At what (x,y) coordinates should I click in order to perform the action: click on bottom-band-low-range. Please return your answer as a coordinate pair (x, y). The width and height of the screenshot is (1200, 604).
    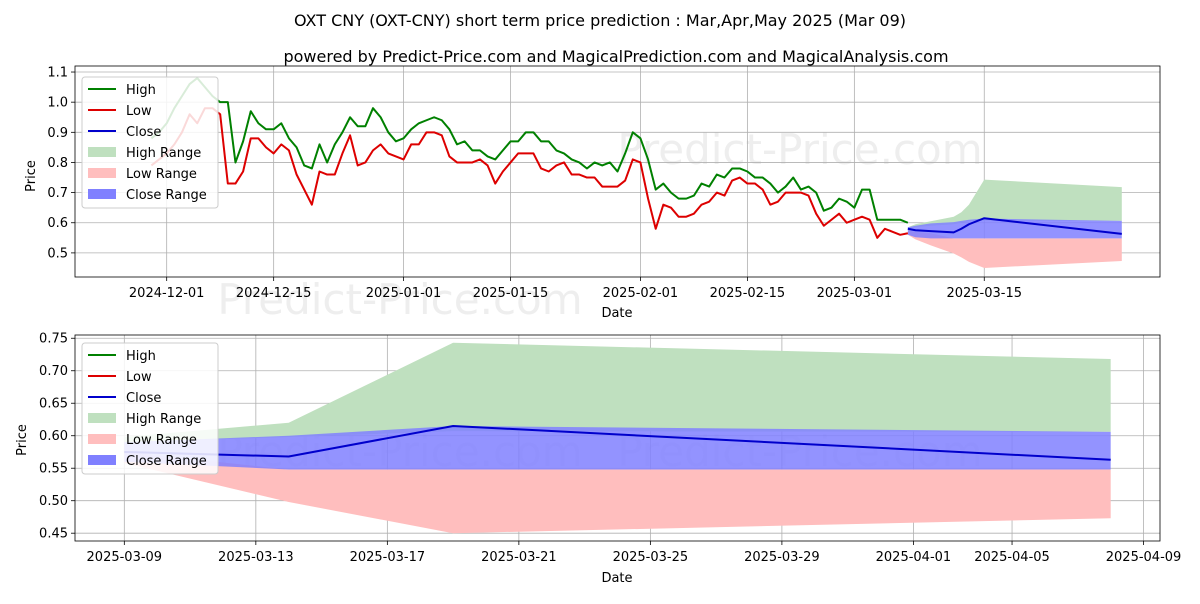
    Looking at the image, I should click on (617, 492).